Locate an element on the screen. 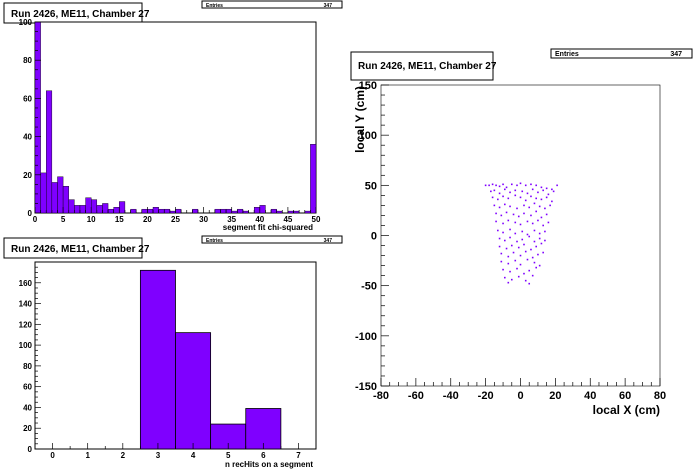 This screenshot has width=696, height=472. localxy-ytick-label: -150 is located at coordinates (366, 387).